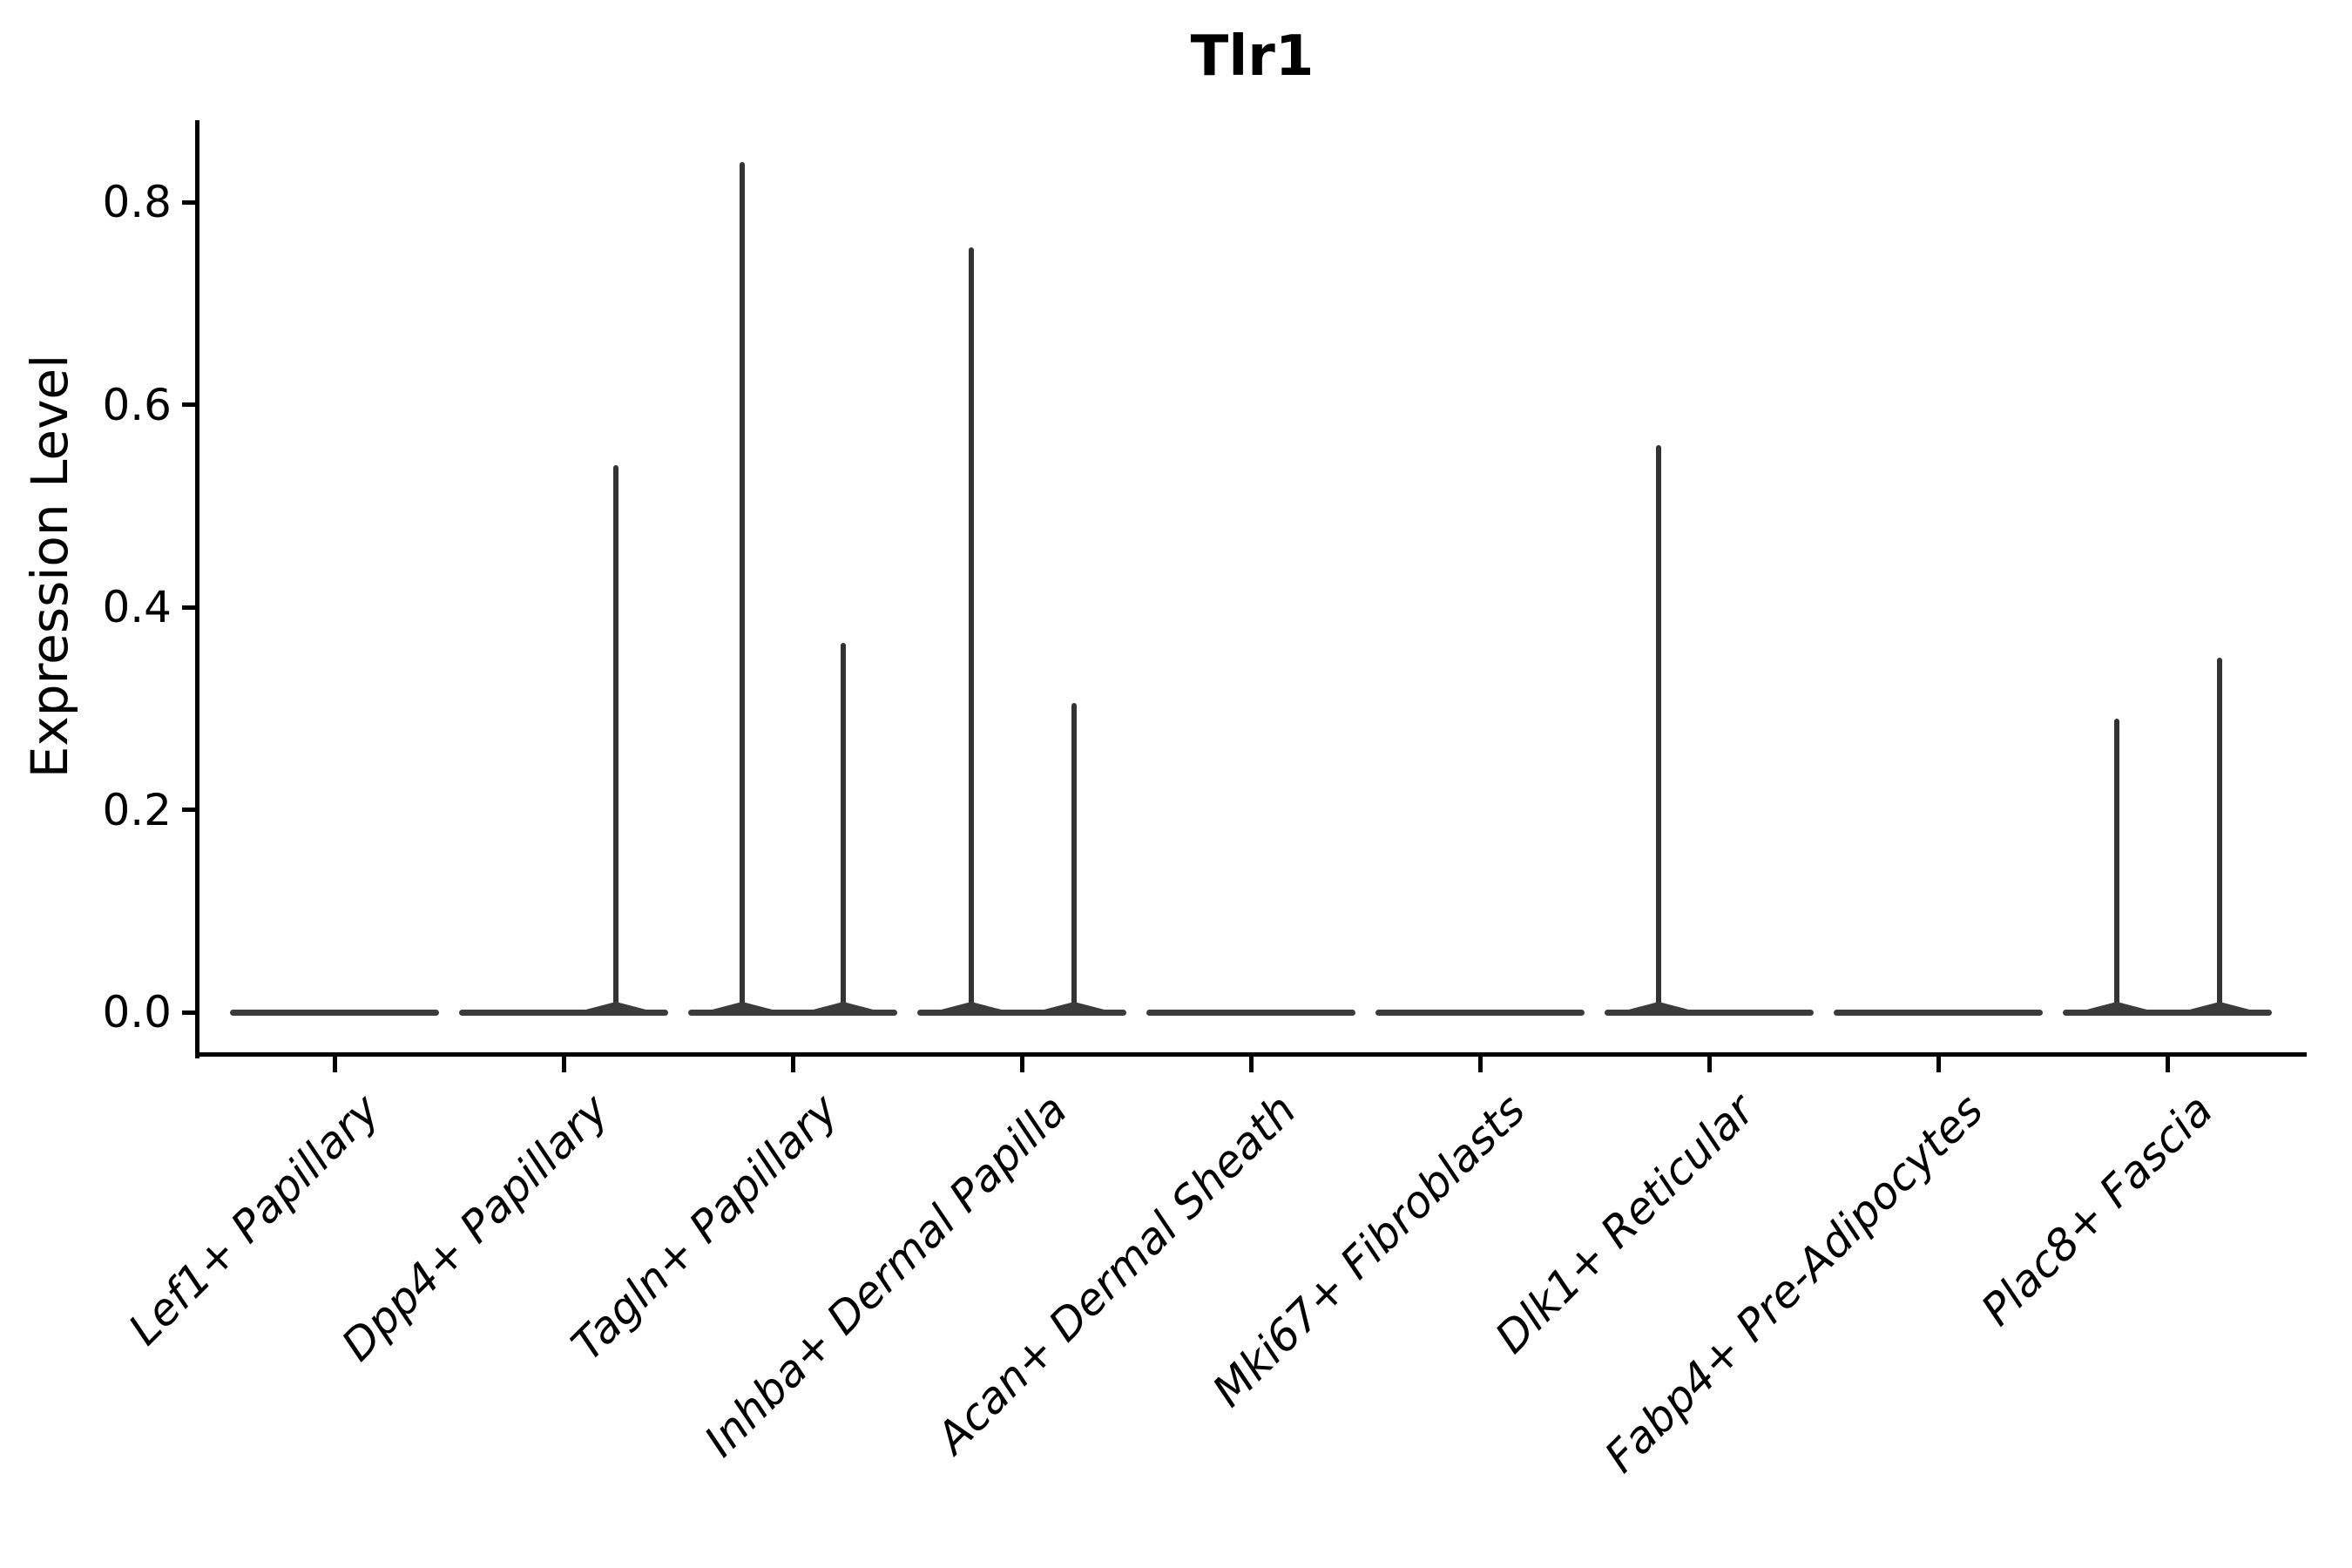 This screenshot has width=2352, height=1568. Describe the element at coordinates (254, 1220) in the screenshot. I see `x-tick-label: Lef1+ Papillary` at that location.